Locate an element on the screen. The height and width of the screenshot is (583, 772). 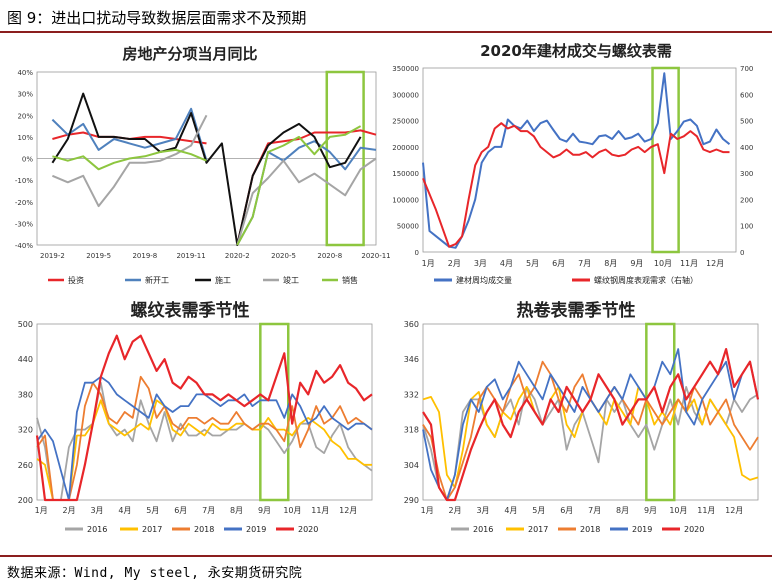
y-tick-label: 150000 is located at coordinates (405, 174).